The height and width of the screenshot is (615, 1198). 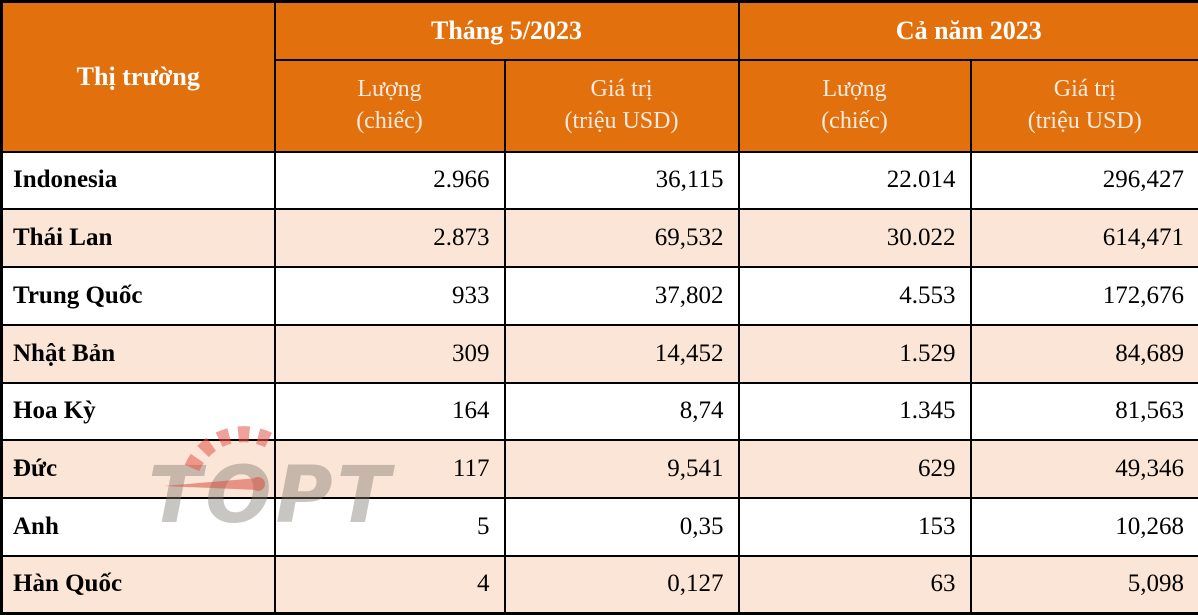 I want to click on cell-value: 4, so click(x=389, y=584).